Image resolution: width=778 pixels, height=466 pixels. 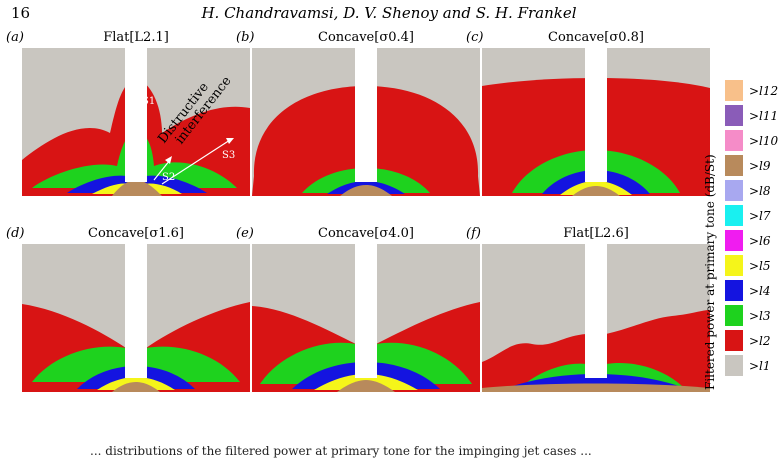 I want to click on colorbar-label: >l9, so click(x=760, y=166).